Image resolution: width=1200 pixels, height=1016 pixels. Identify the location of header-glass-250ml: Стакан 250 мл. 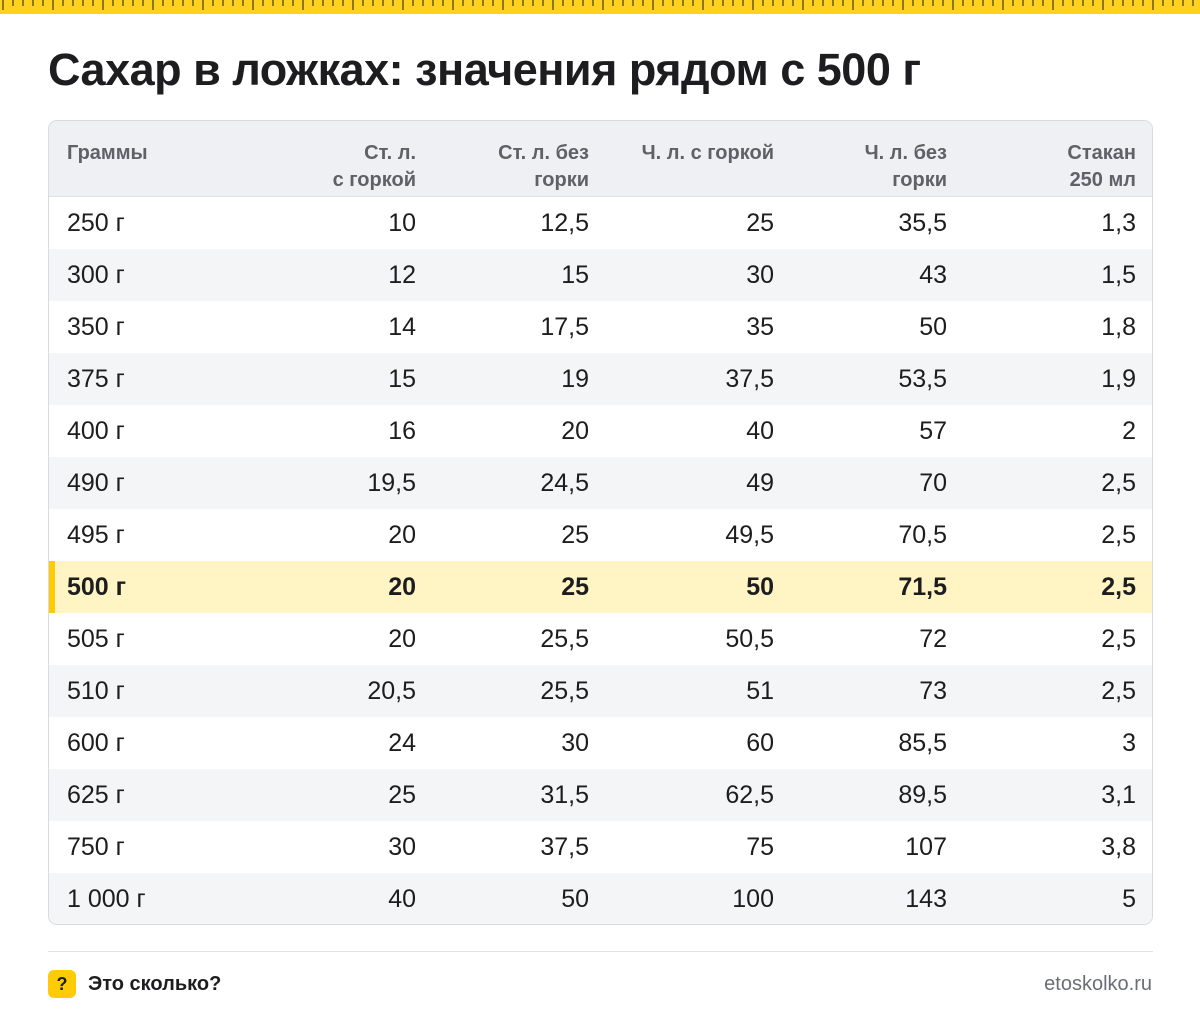
(1101, 166).